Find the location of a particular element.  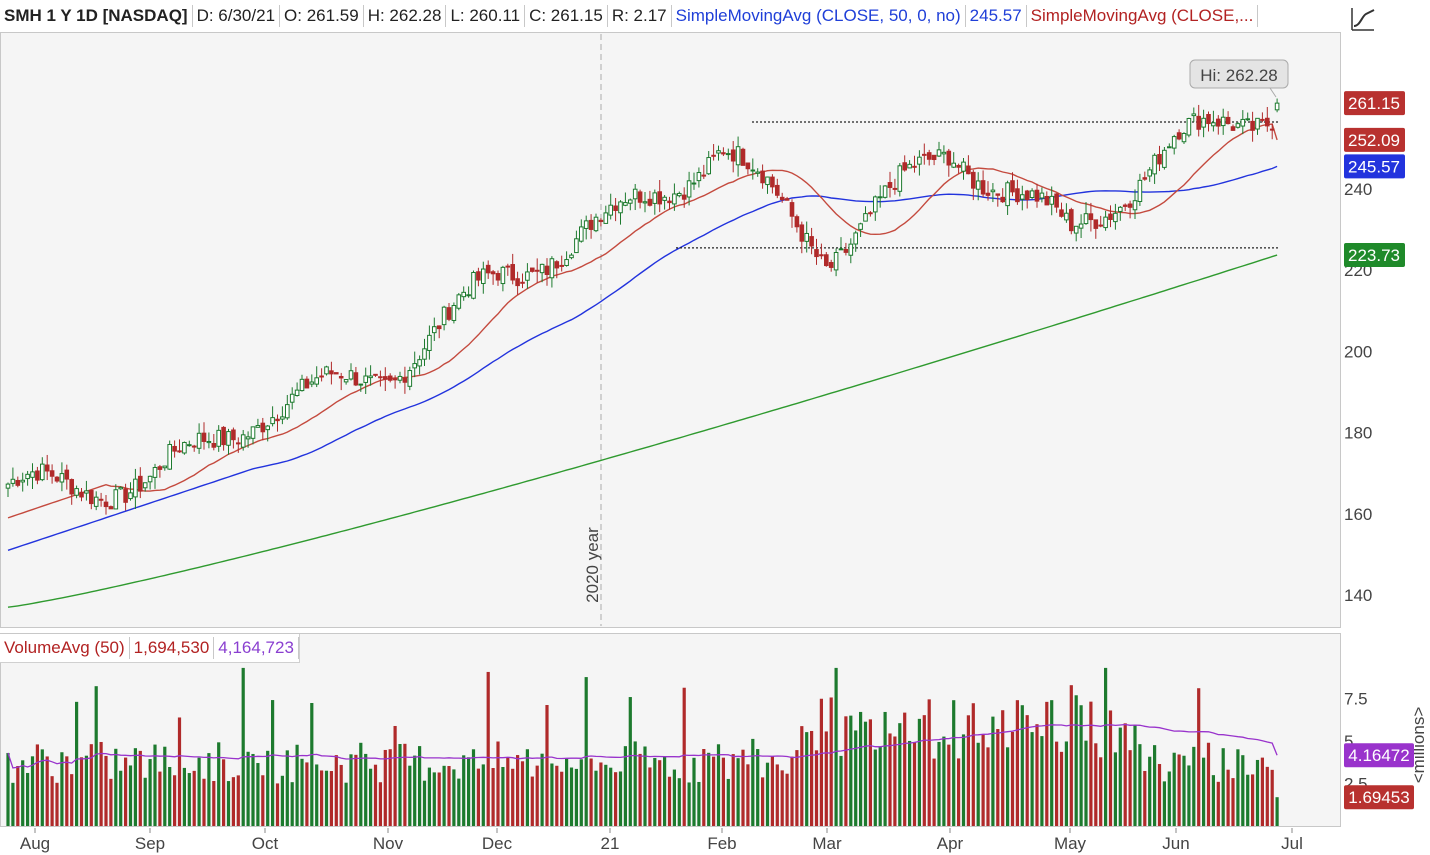

drawing-tools-icon is located at coordinates (1363, 19).